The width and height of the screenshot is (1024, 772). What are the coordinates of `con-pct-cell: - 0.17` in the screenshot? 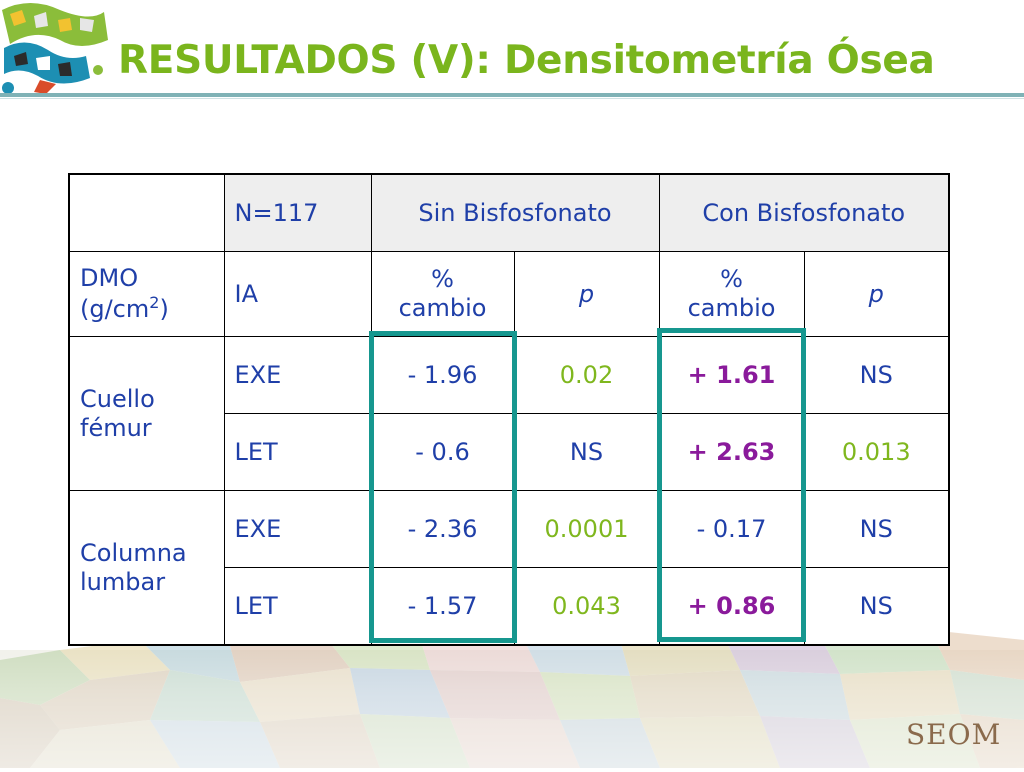 It's located at (731, 529).